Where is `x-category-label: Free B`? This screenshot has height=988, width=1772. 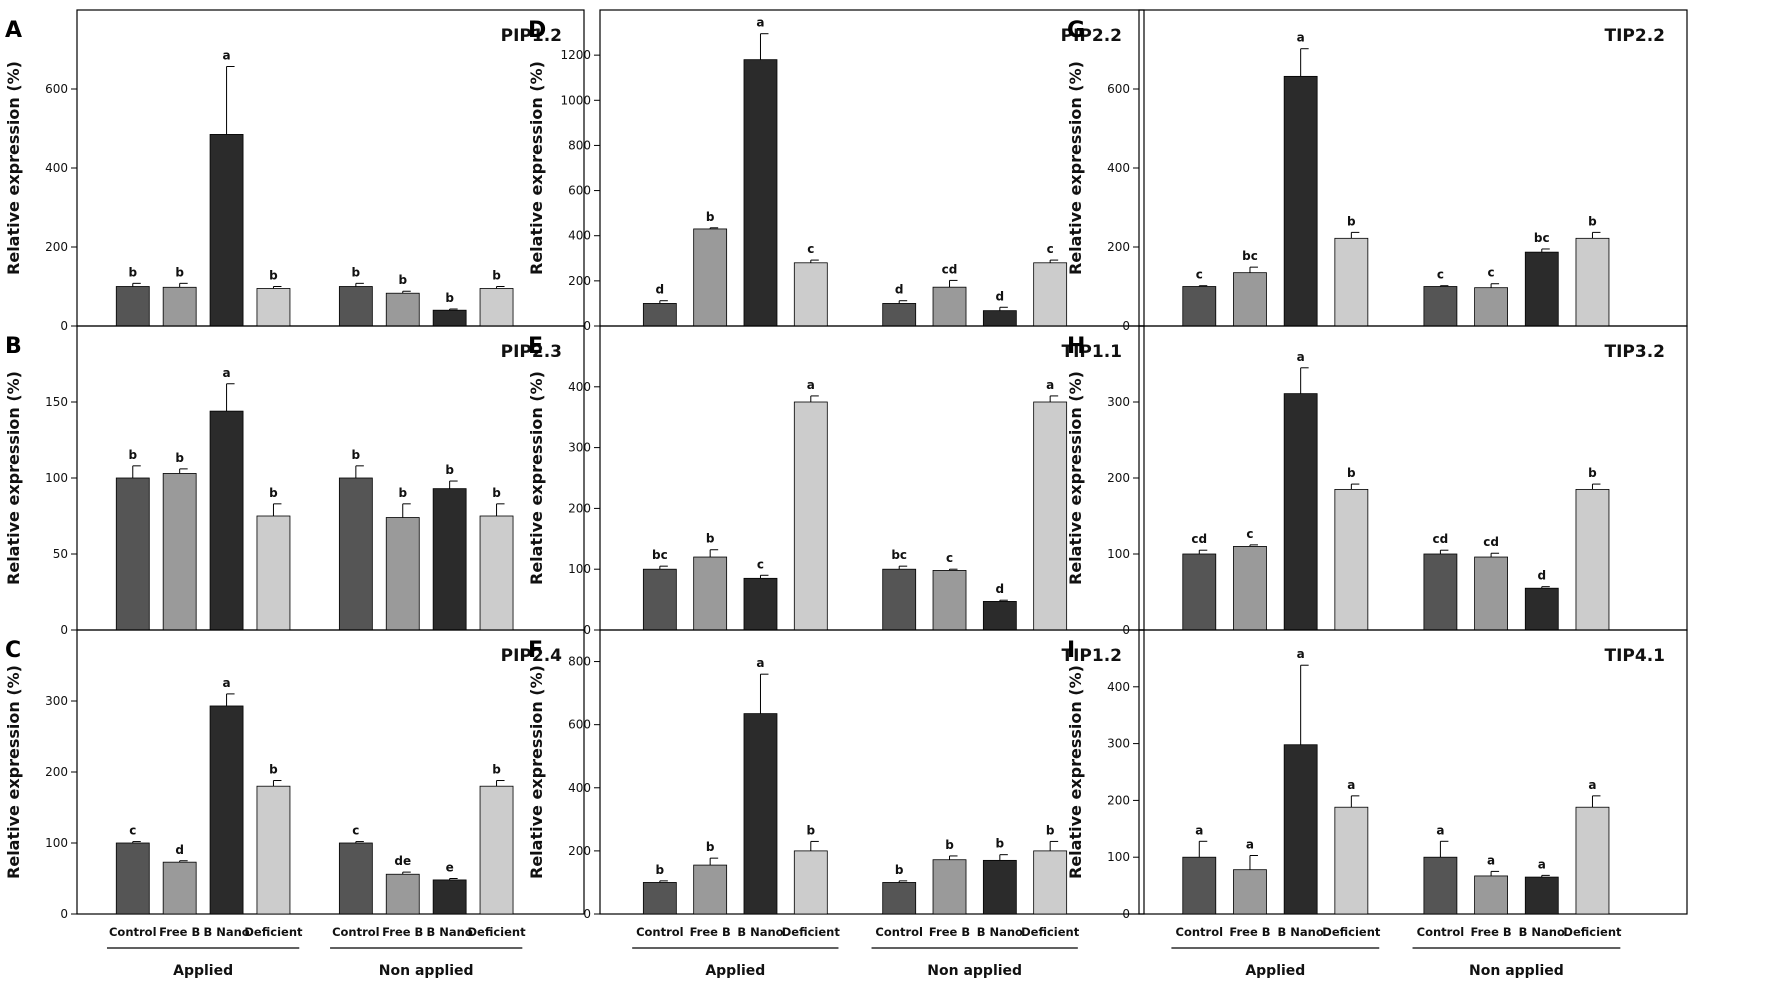
x-category-label: Free B is located at coordinates (1491, 932).